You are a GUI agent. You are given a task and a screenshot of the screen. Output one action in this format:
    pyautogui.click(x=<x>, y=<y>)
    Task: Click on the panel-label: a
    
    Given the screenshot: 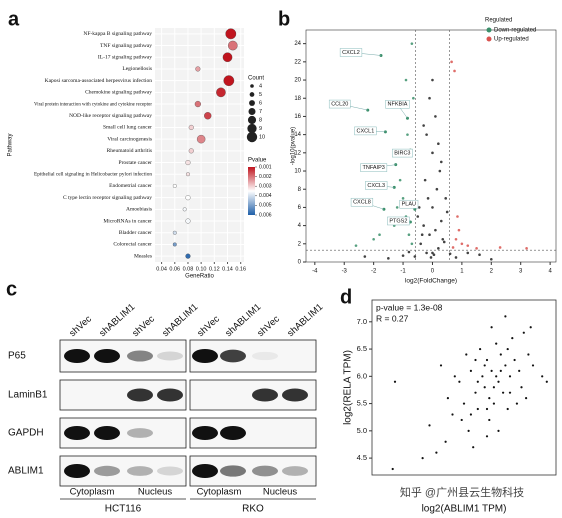 What is the action you would take?
    pyautogui.click(x=14, y=19)
    